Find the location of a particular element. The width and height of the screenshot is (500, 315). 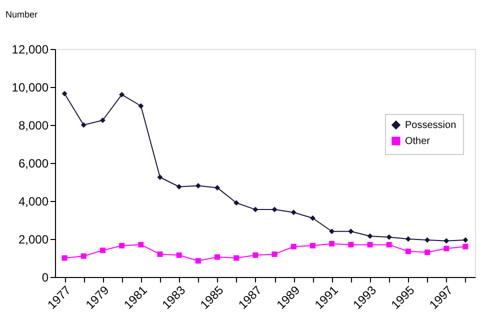

y-tick-label: 8,000 is located at coordinates (33, 125).